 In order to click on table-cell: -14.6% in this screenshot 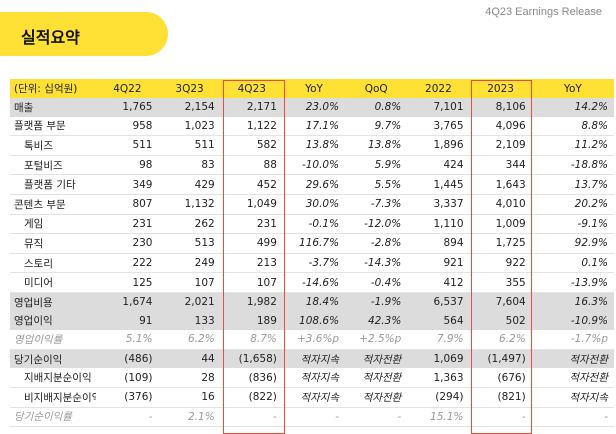, I will do `click(314, 282)`.